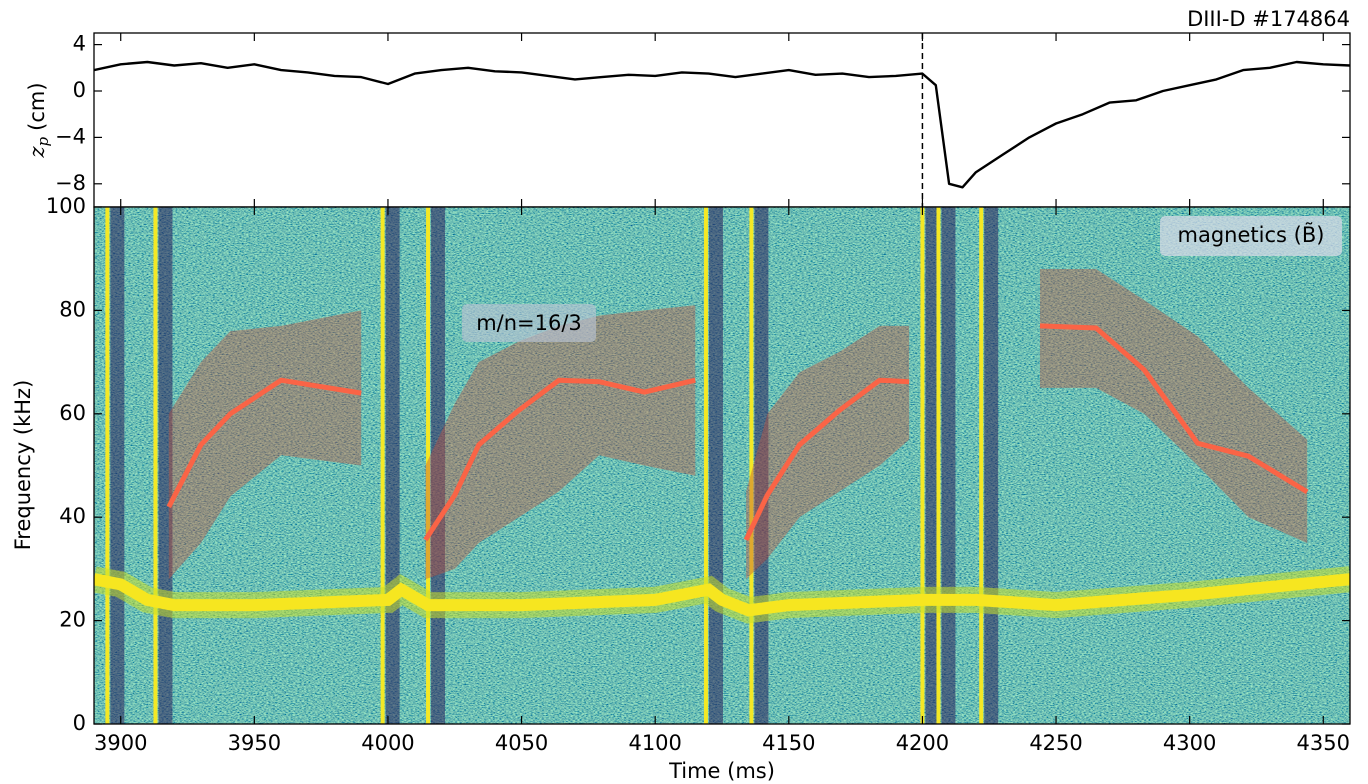 This screenshot has width=1368, height=784. What do you see at coordinates (788, 743) in the screenshot?
I see `x-tick-label: 4150` at bounding box center [788, 743].